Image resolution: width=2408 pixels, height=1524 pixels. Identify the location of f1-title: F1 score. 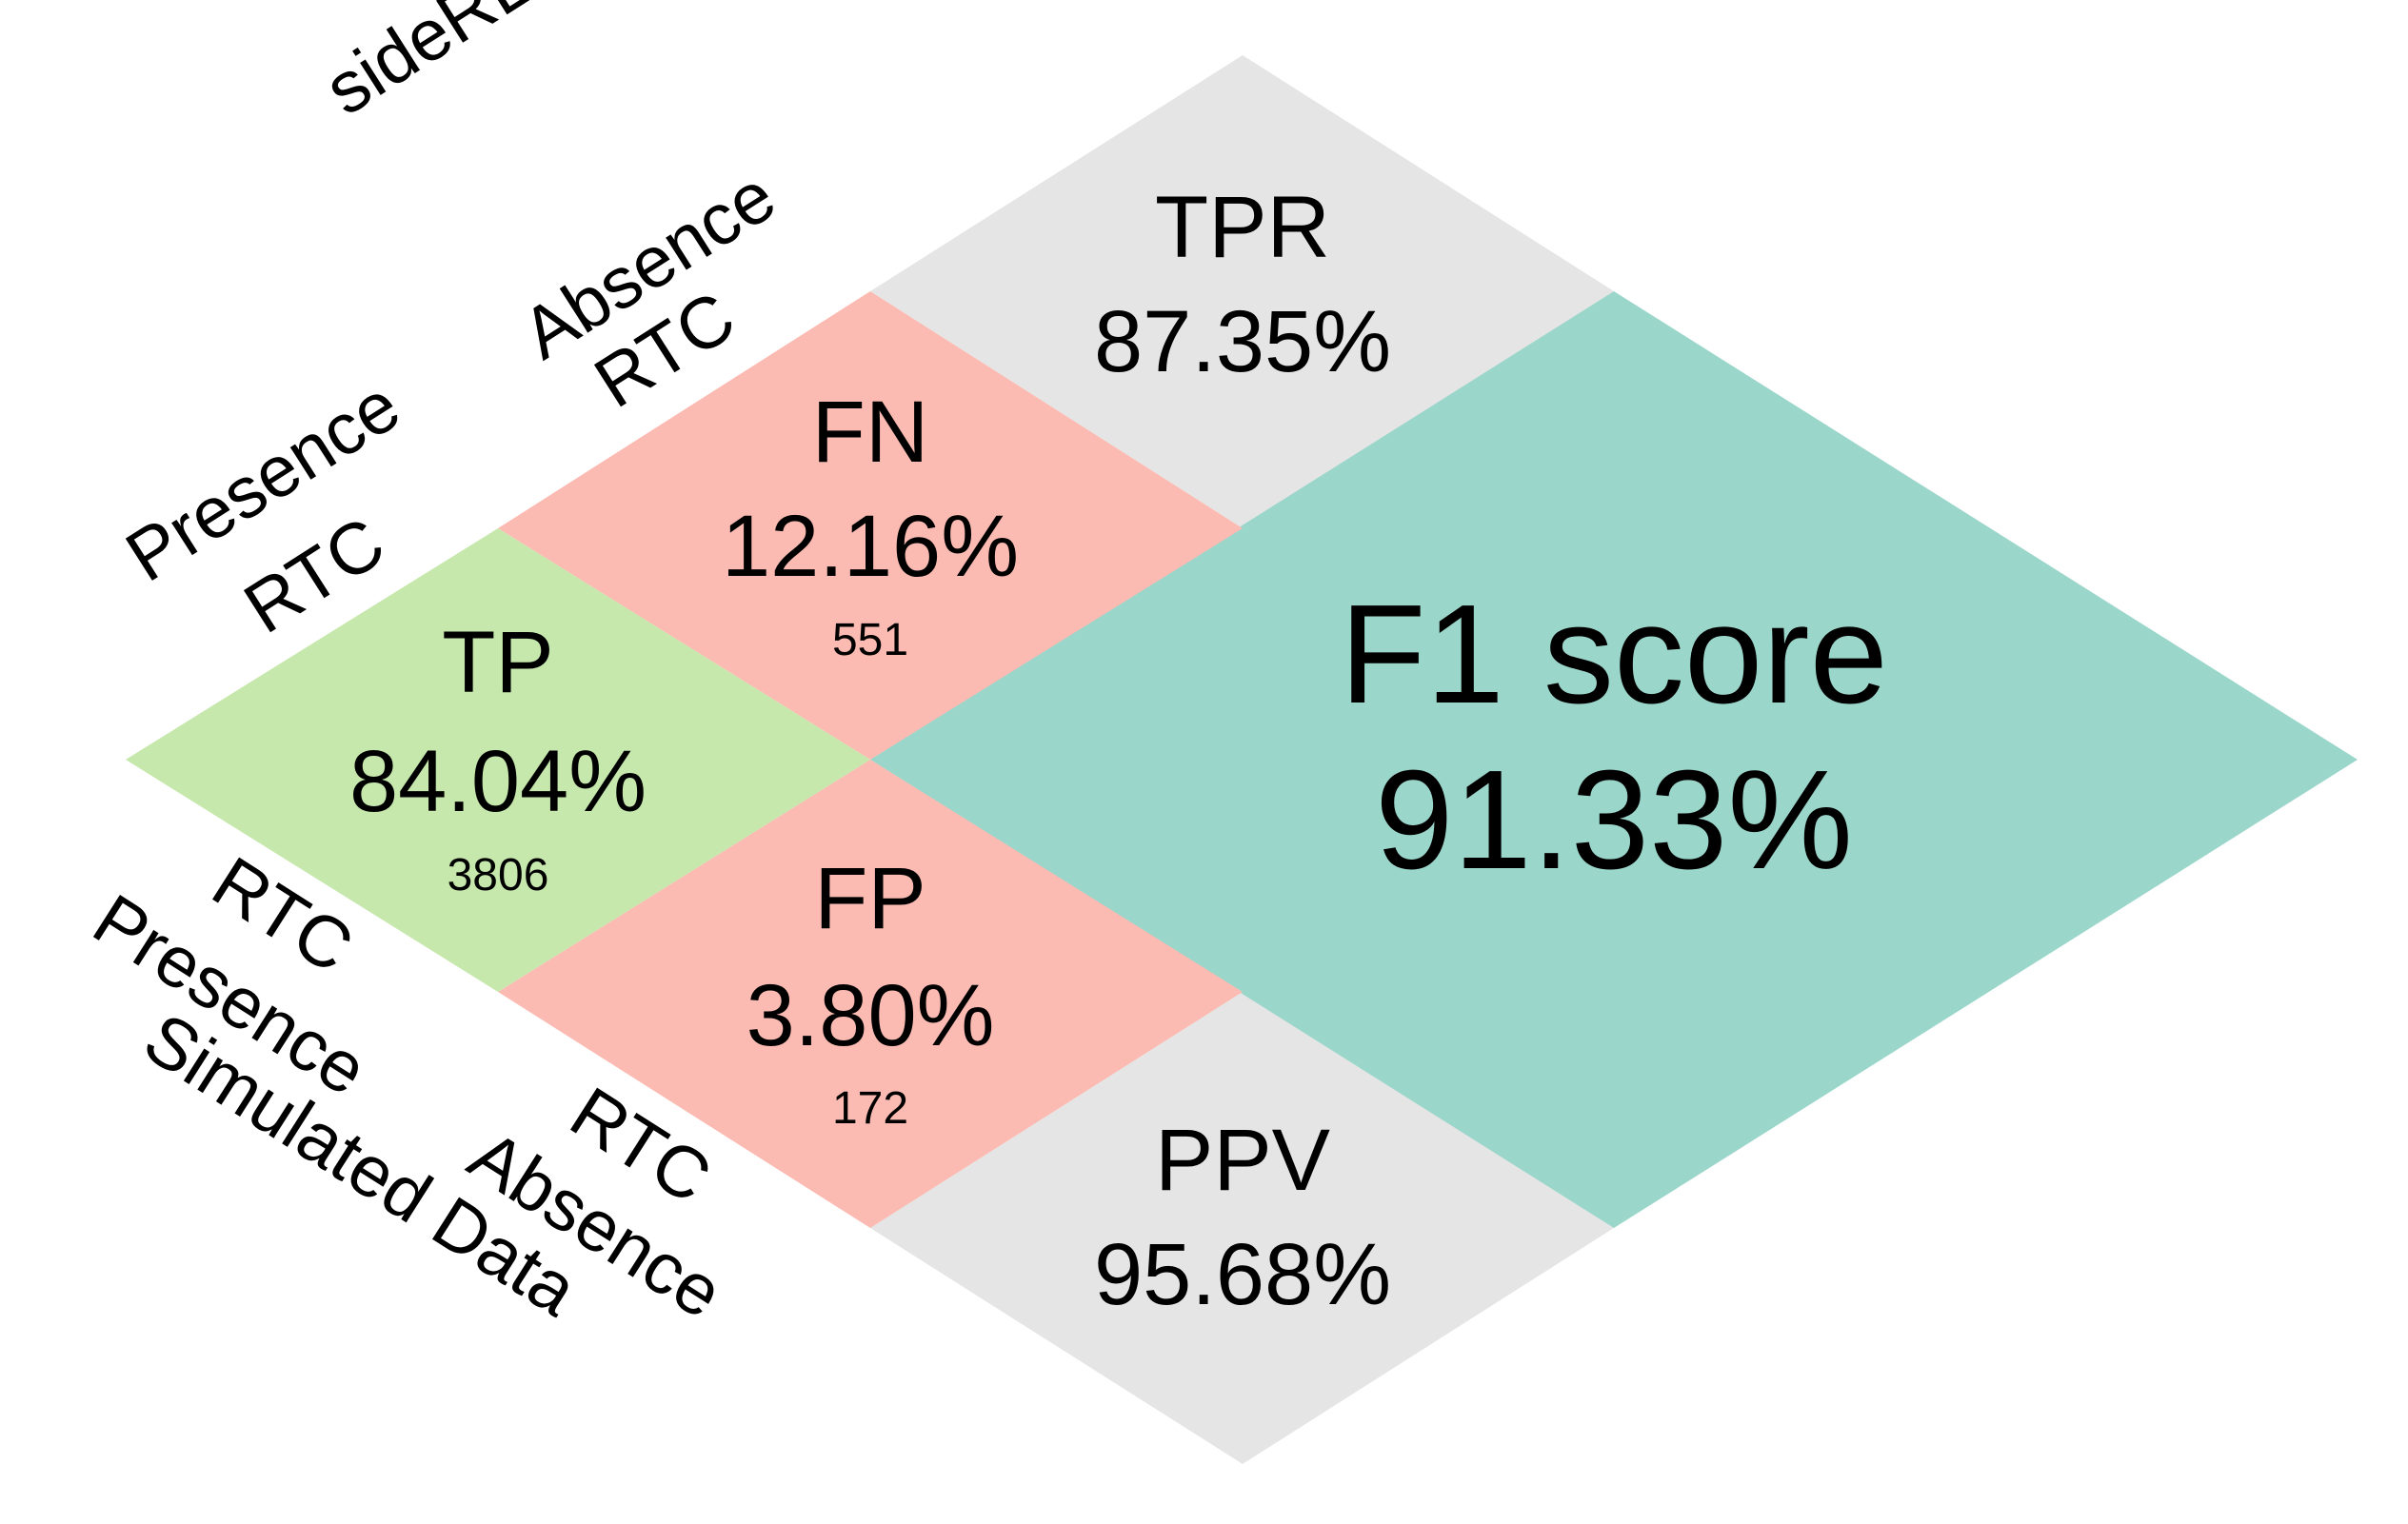
(1614, 654).